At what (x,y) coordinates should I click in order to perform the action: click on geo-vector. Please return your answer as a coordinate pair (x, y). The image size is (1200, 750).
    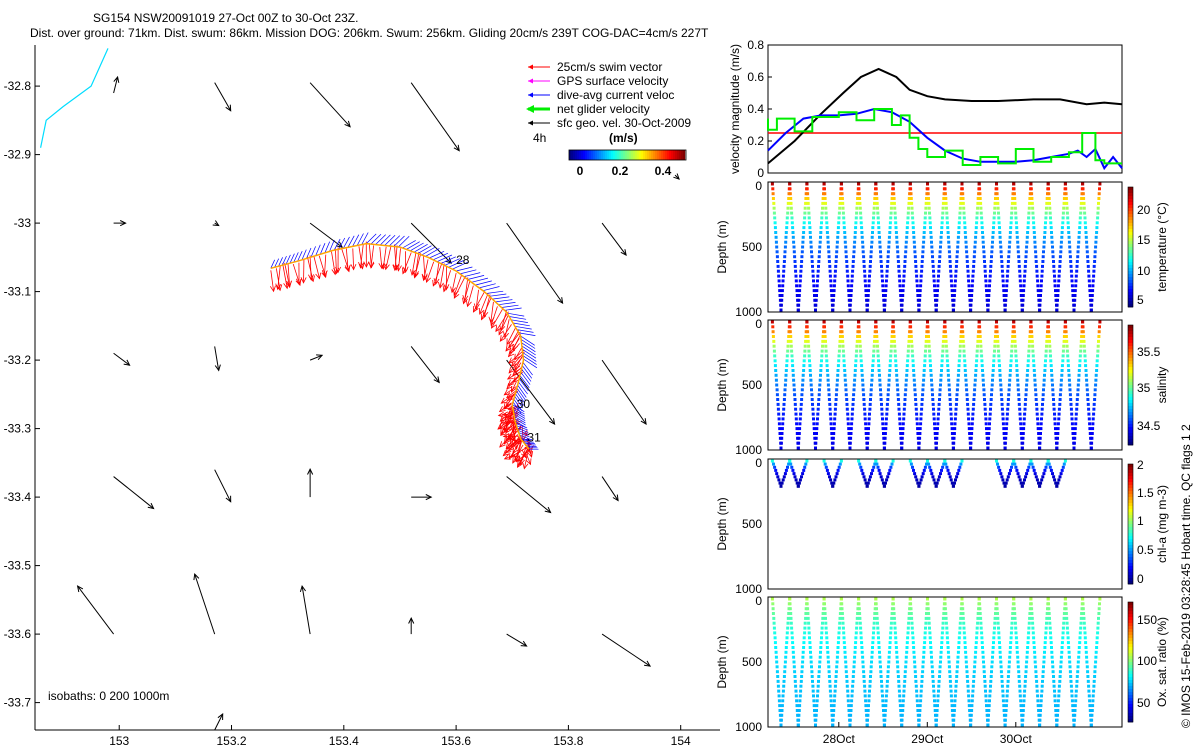
    Looking at the image, I should click on (219, 721).